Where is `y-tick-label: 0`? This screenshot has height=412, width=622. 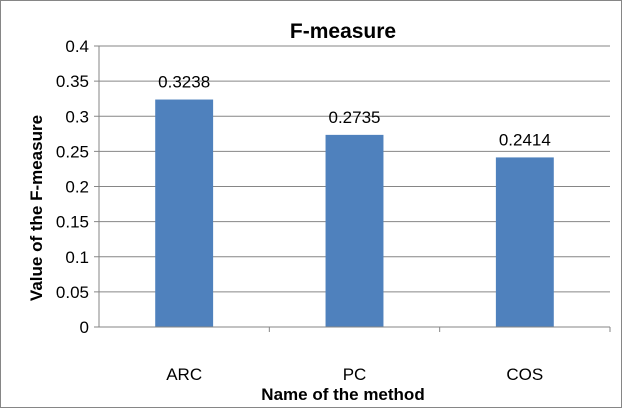
y-tick-label: 0 is located at coordinates (84, 327).